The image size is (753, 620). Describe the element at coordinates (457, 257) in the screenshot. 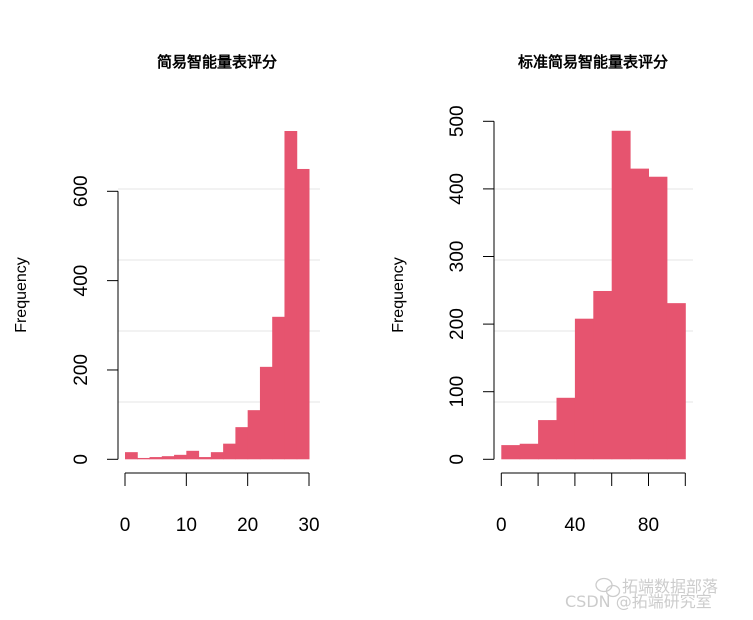

I see `y-tick-label: 300` at that location.